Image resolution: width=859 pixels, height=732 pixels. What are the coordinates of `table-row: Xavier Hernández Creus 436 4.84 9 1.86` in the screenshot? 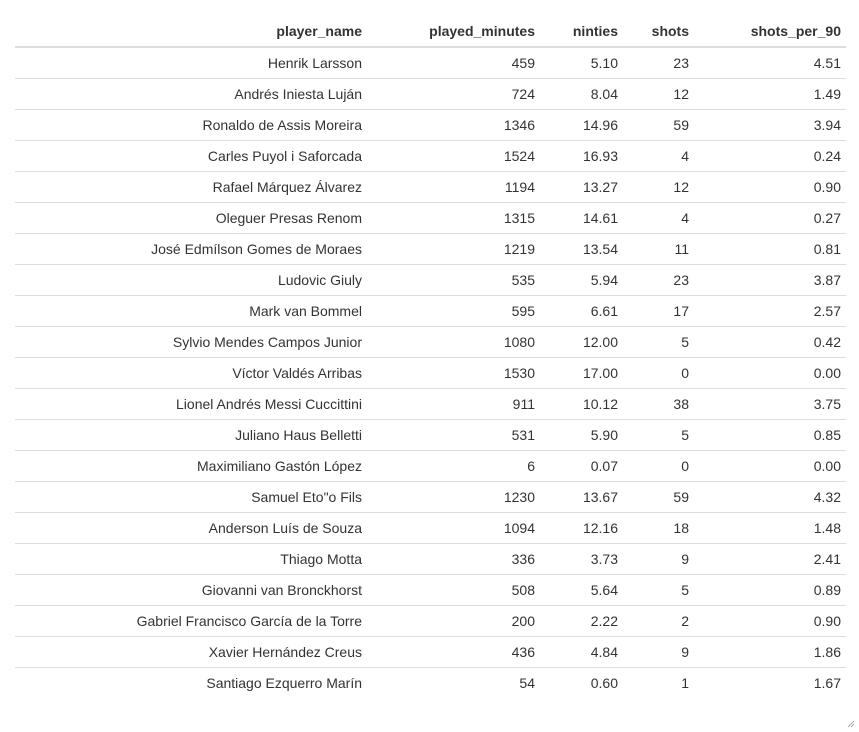 It's located at (430, 652).